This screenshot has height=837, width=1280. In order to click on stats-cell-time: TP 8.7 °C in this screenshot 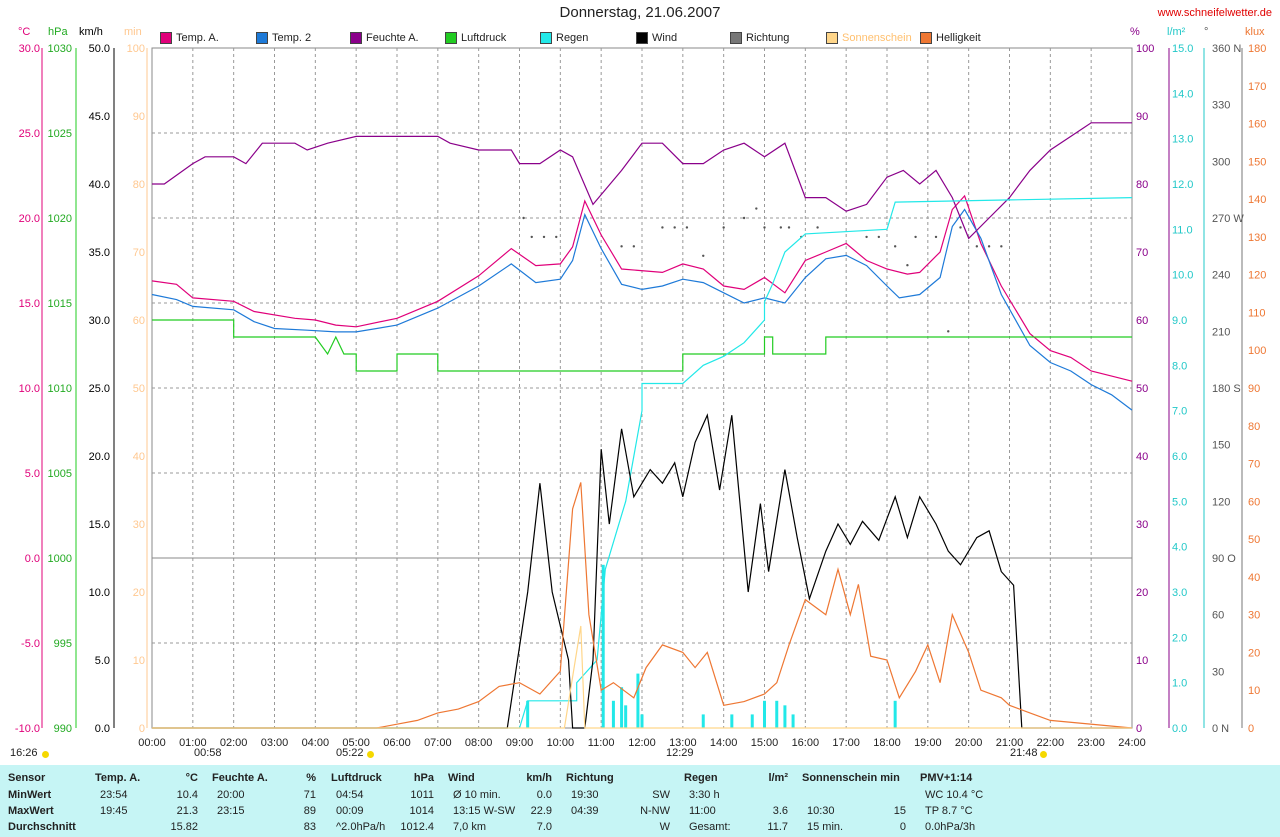, I will do `click(949, 811)`.